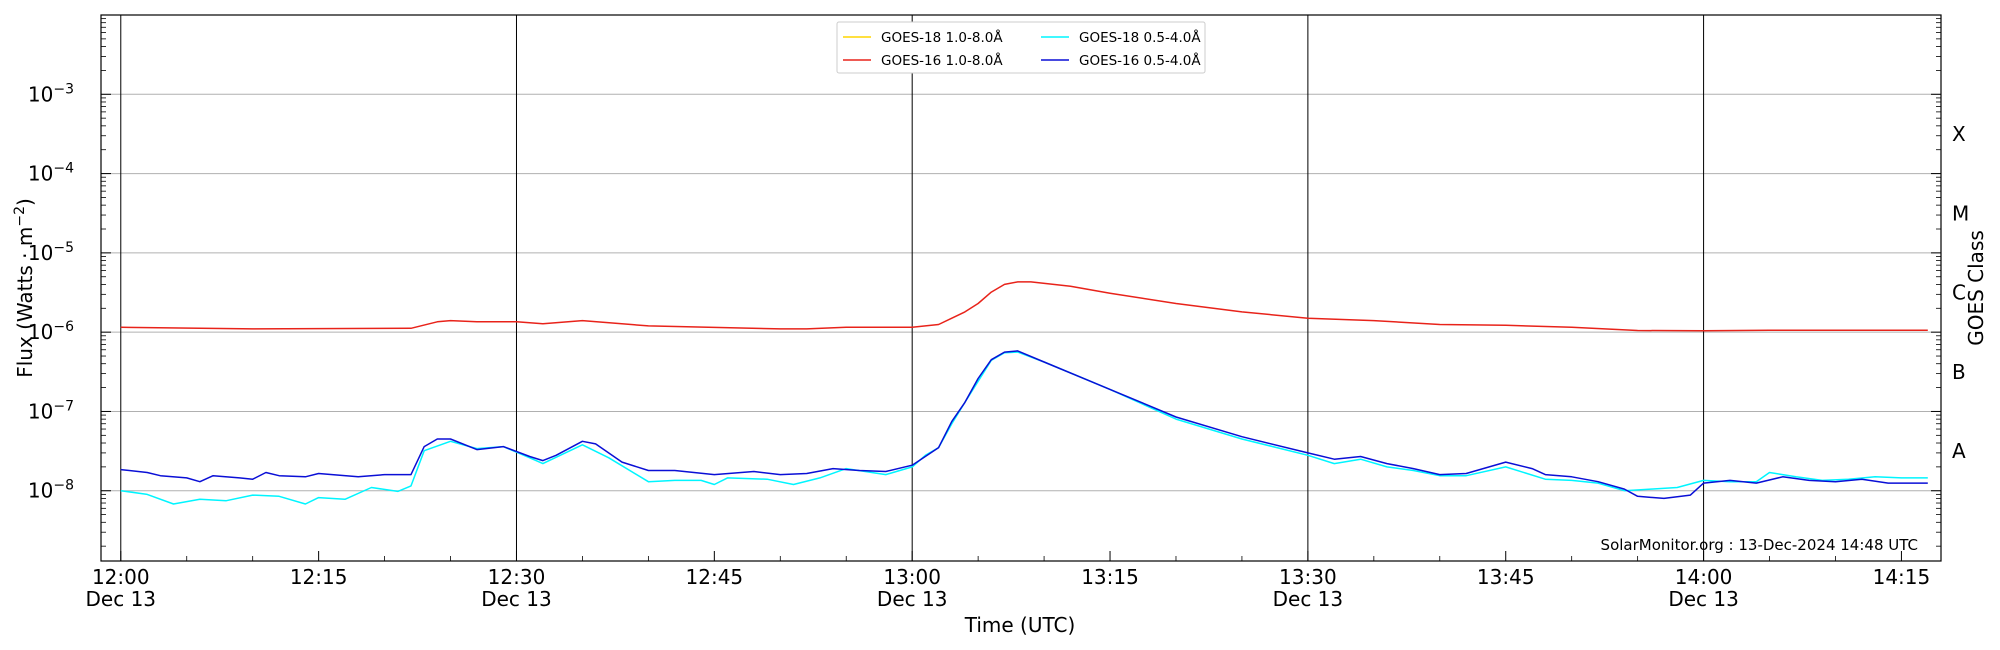  I want to click on y-axis-label-main: Flux (Watts · m, so click(25, 302).